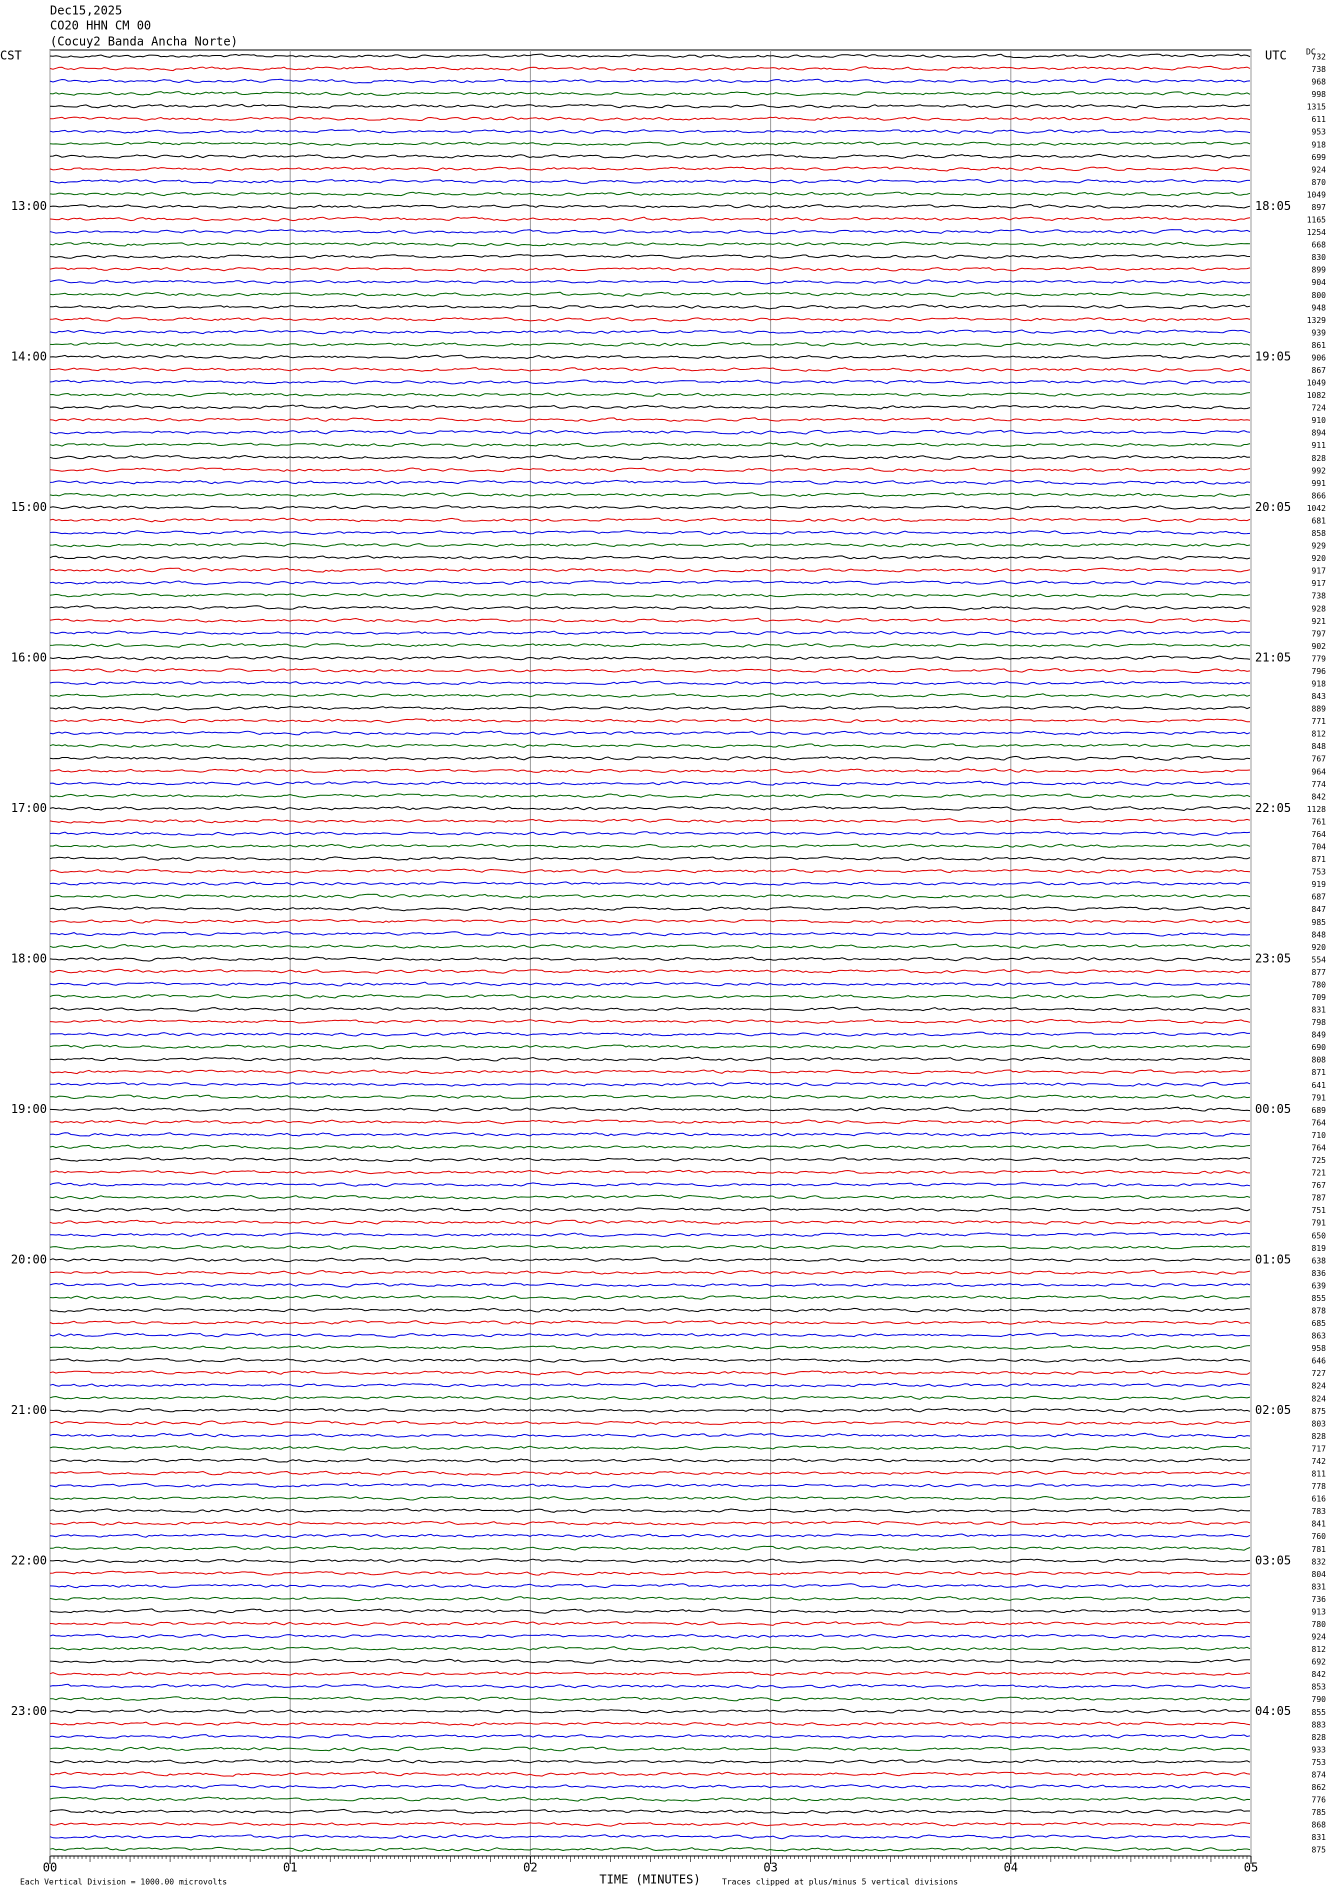  What do you see at coordinates (1319, 784) in the screenshot?
I see `dc-value: 774` at bounding box center [1319, 784].